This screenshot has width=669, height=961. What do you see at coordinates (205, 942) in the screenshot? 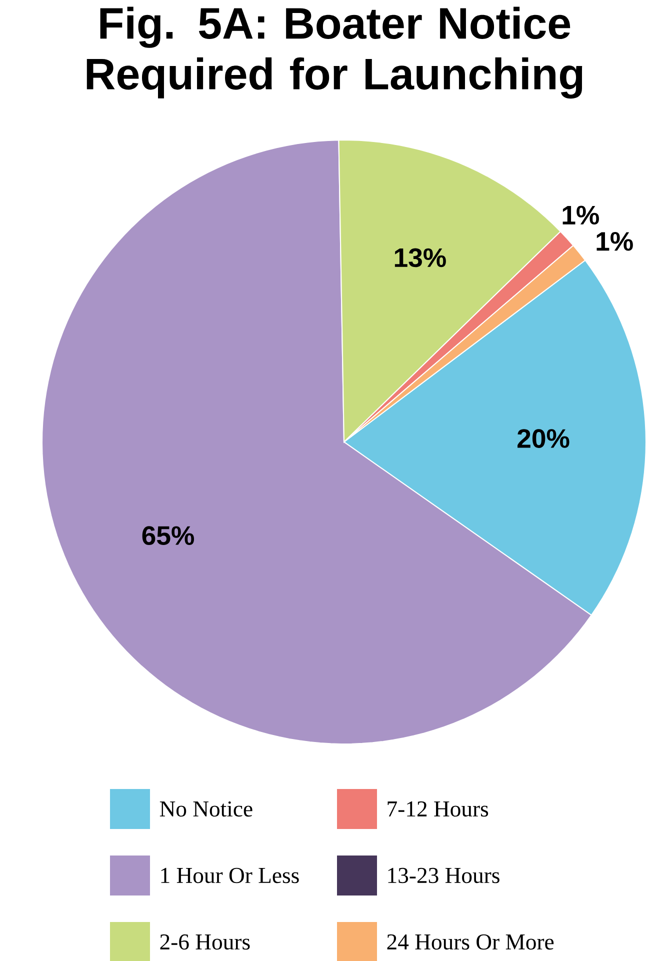
I see `legend-label: 2-6 Hours` at bounding box center [205, 942].